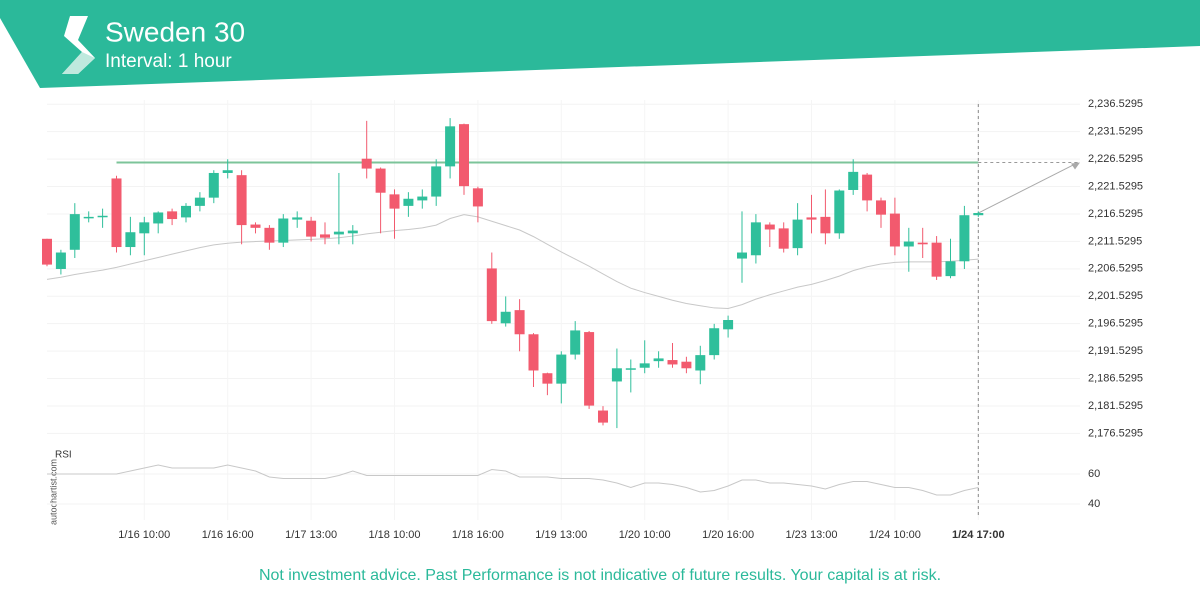 Image resolution: width=1200 pixels, height=600 pixels. What do you see at coordinates (1115, 159) in the screenshot?
I see `y-tick-label: 2,226.5295` at bounding box center [1115, 159].